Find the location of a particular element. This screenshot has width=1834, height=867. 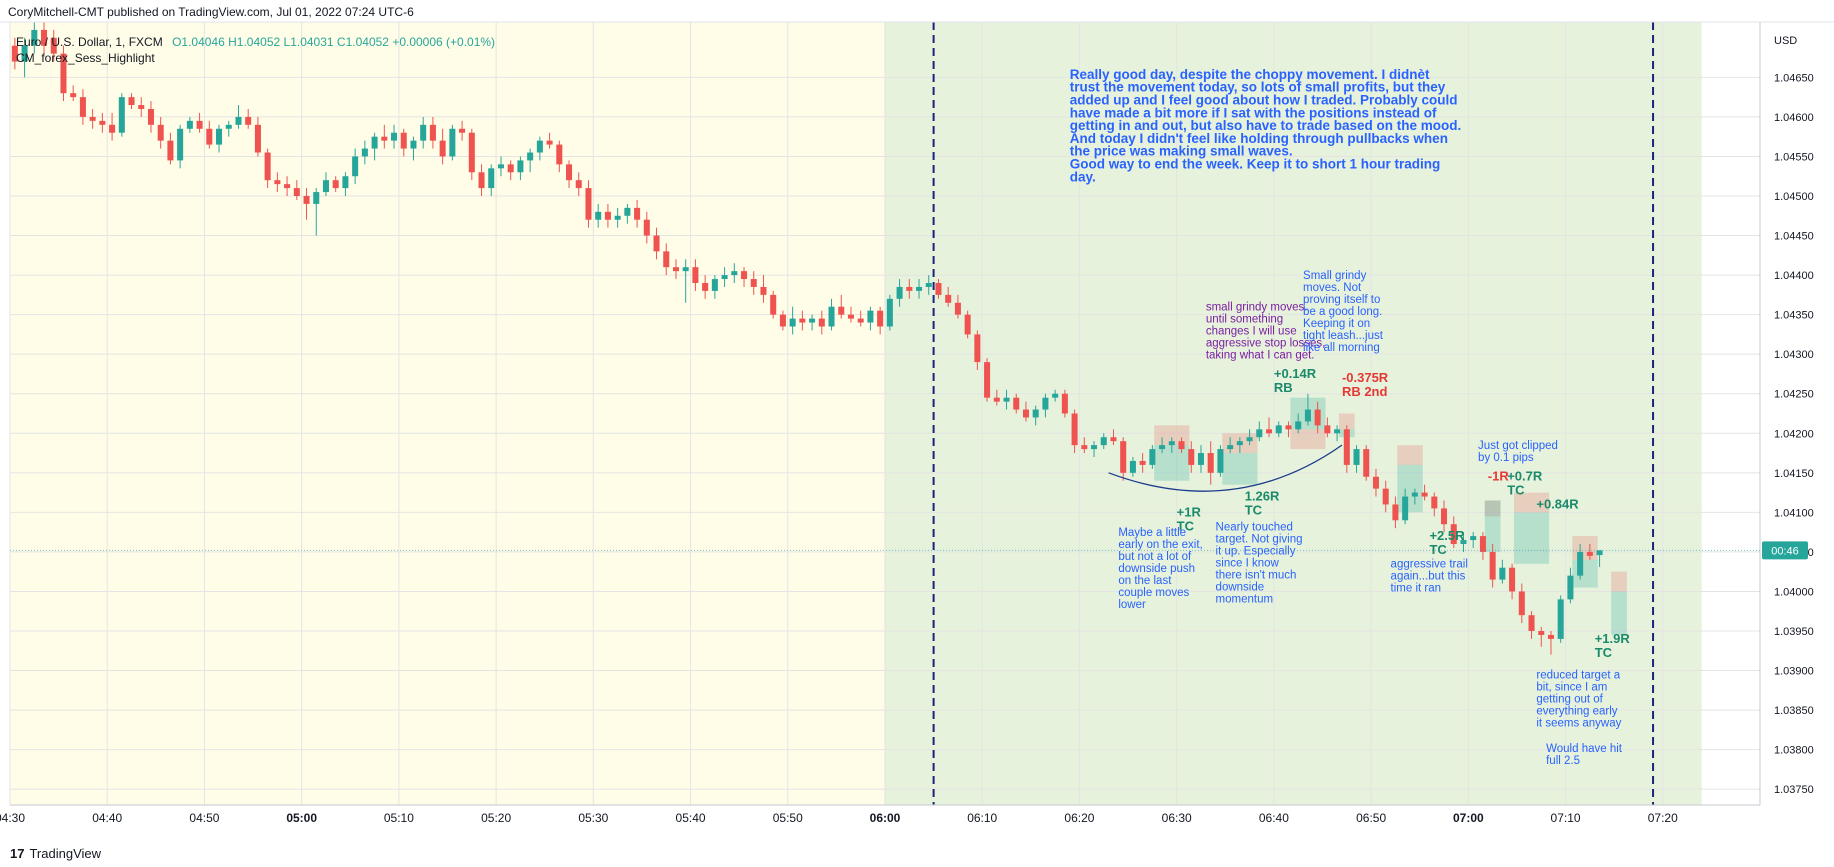

symbol-name: Euro / U.S. Dollar, 1, FXCM is located at coordinates (89, 42).